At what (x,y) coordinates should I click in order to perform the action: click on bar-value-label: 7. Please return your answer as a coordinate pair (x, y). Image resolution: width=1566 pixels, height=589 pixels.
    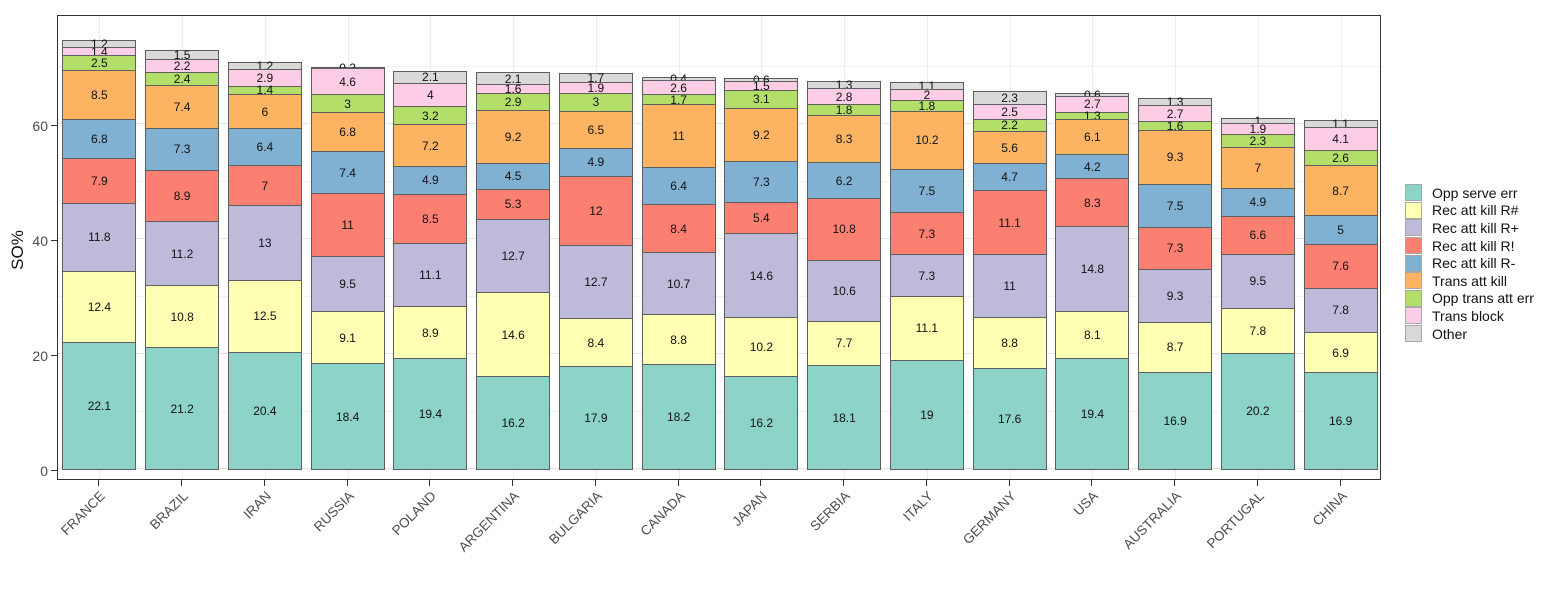
    Looking at the image, I should click on (1258, 167).